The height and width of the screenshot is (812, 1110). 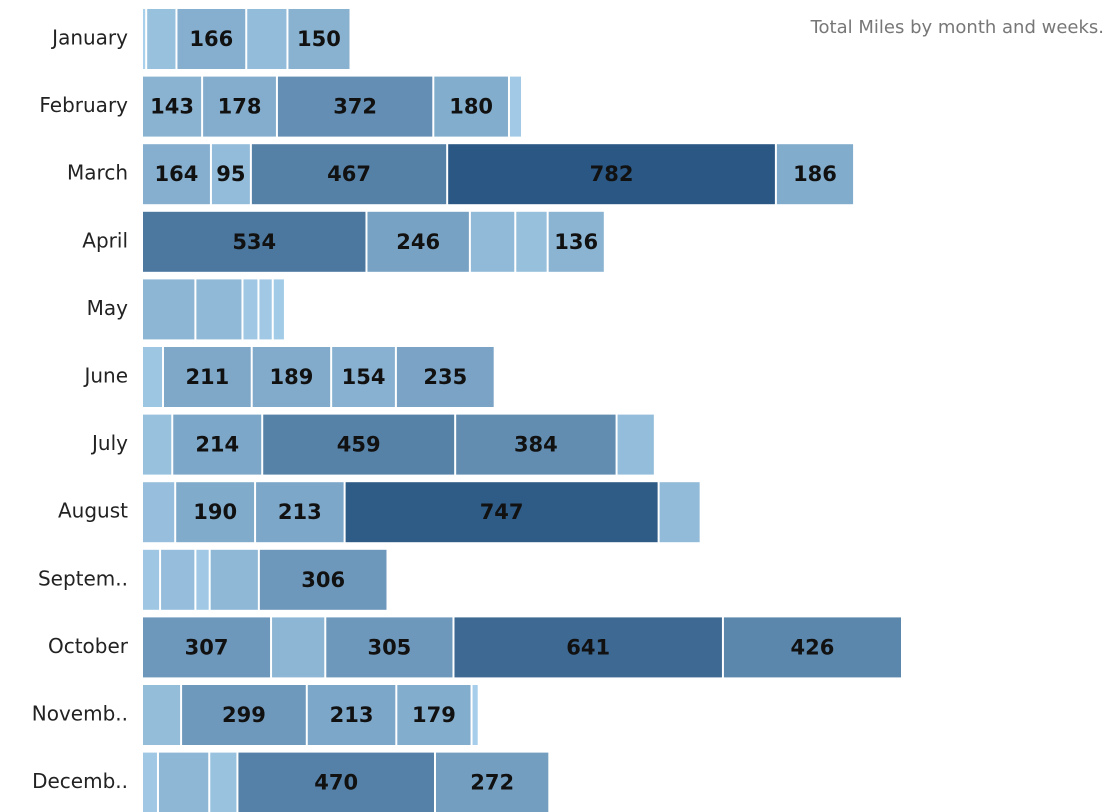 I want to click on y-tick-label: Septem.., so click(x=83, y=578).